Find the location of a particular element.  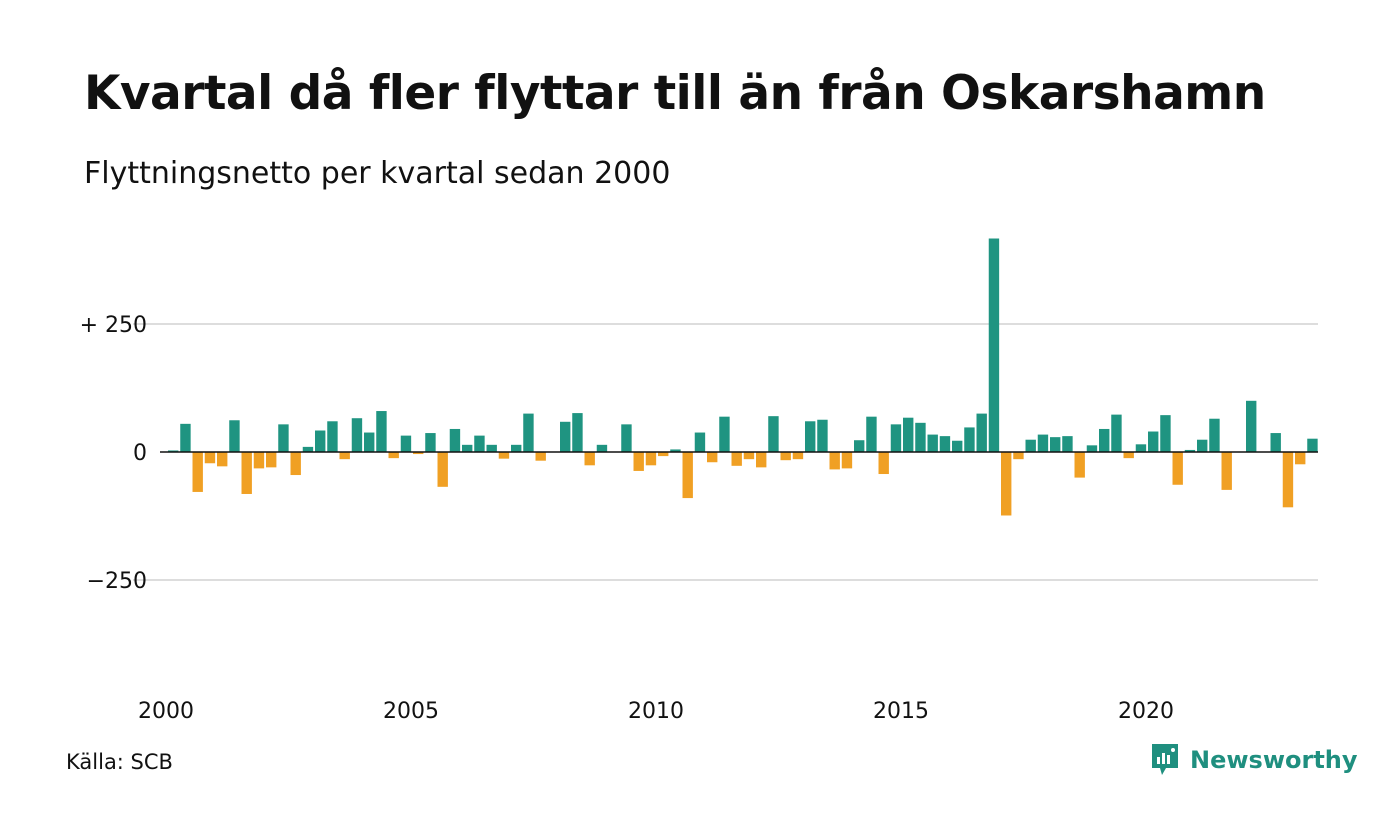

newsworthy-brand: Newsworthy is located at coordinates (1254, 760).